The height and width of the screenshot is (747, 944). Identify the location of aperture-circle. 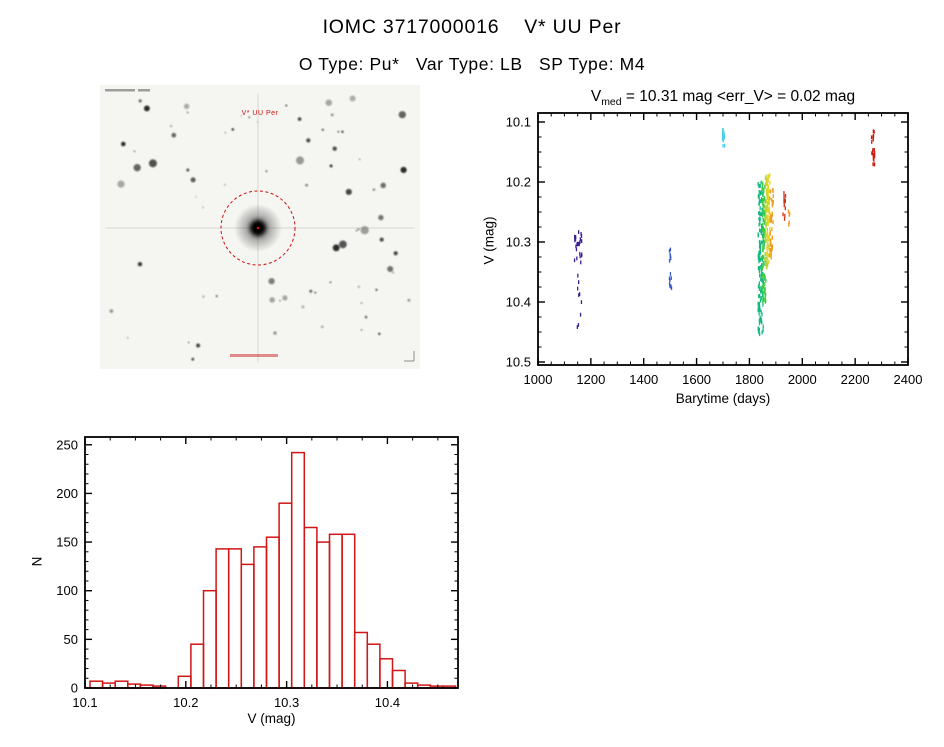
(258, 228).